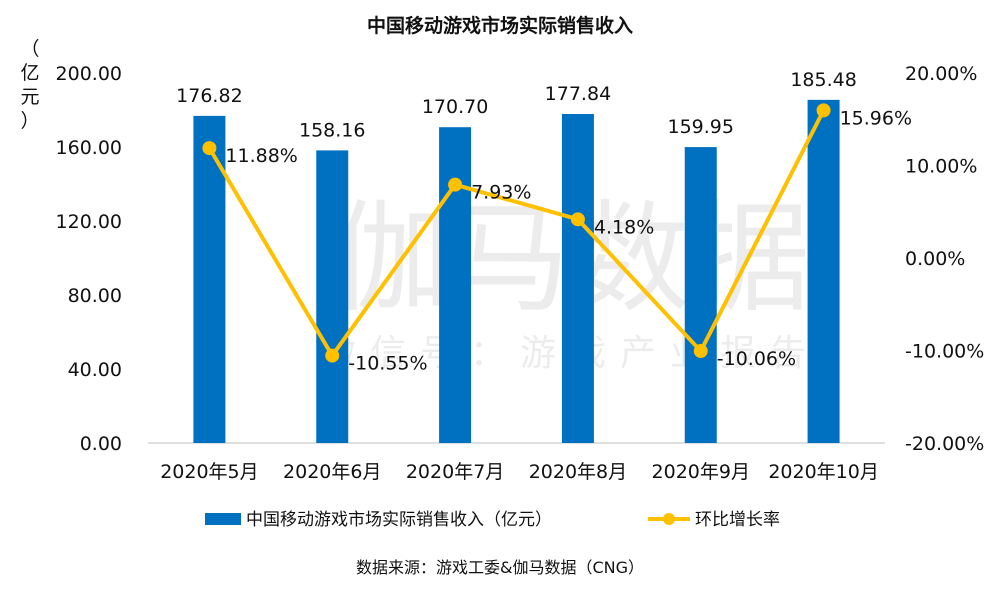 This screenshot has width=1000, height=589. Describe the element at coordinates (89, 222) in the screenshot. I see `y-left-tick-label: 120.00` at that location.